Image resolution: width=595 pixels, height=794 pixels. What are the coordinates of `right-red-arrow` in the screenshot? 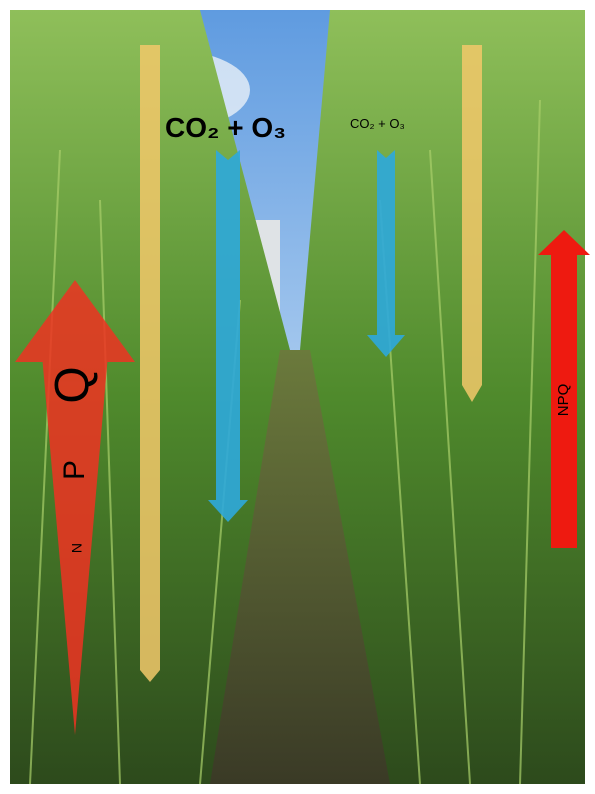 It's located at (564, 389).